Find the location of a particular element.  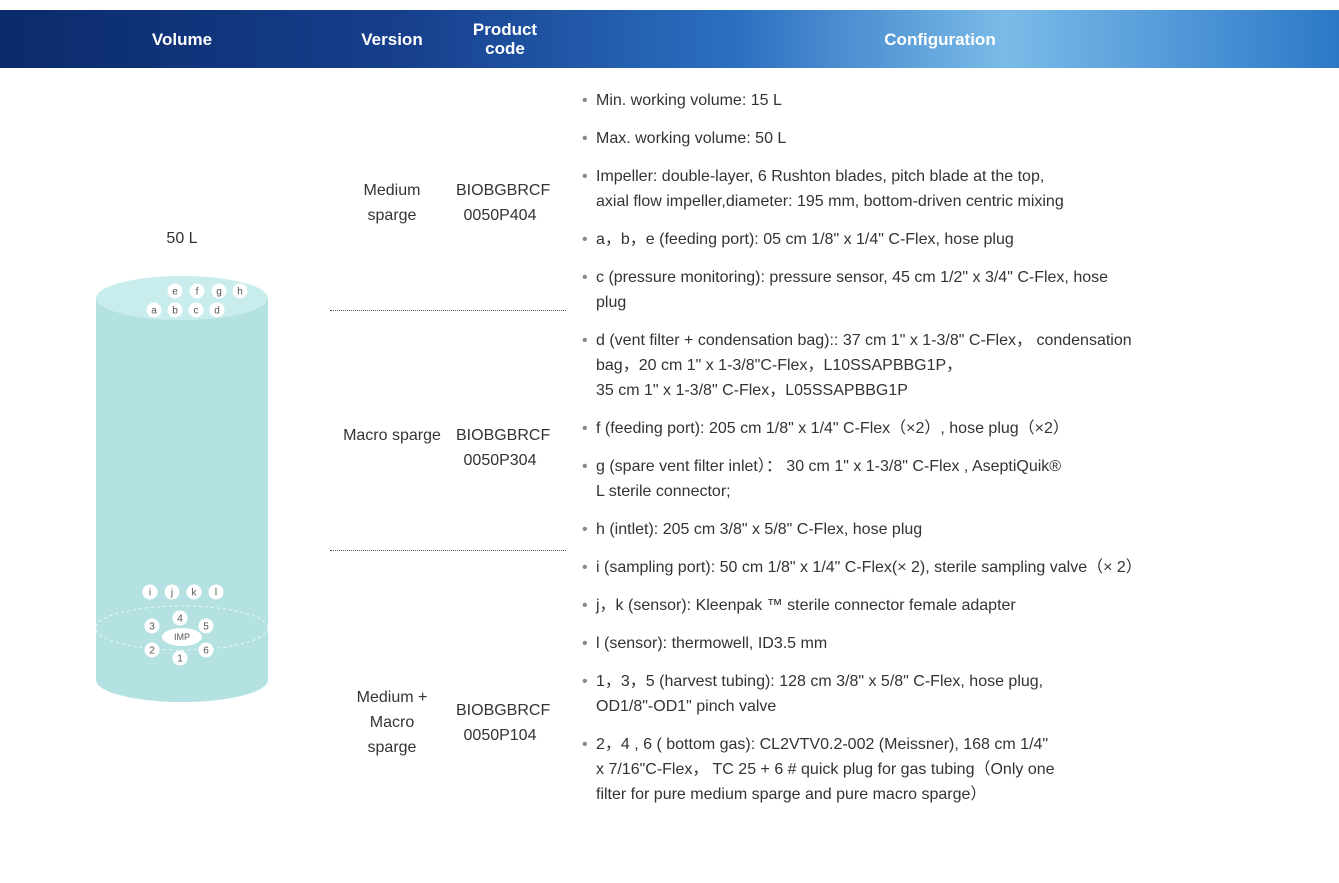

port-label: h is located at coordinates (240, 292).